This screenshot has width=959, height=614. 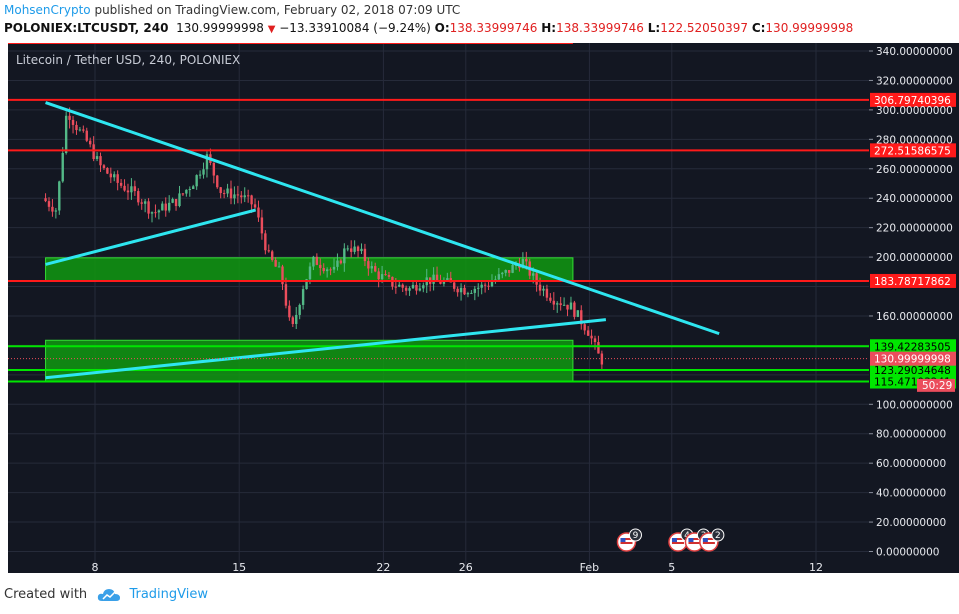 I want to click on created-with-text: Created with, so click(x=46, y=594).